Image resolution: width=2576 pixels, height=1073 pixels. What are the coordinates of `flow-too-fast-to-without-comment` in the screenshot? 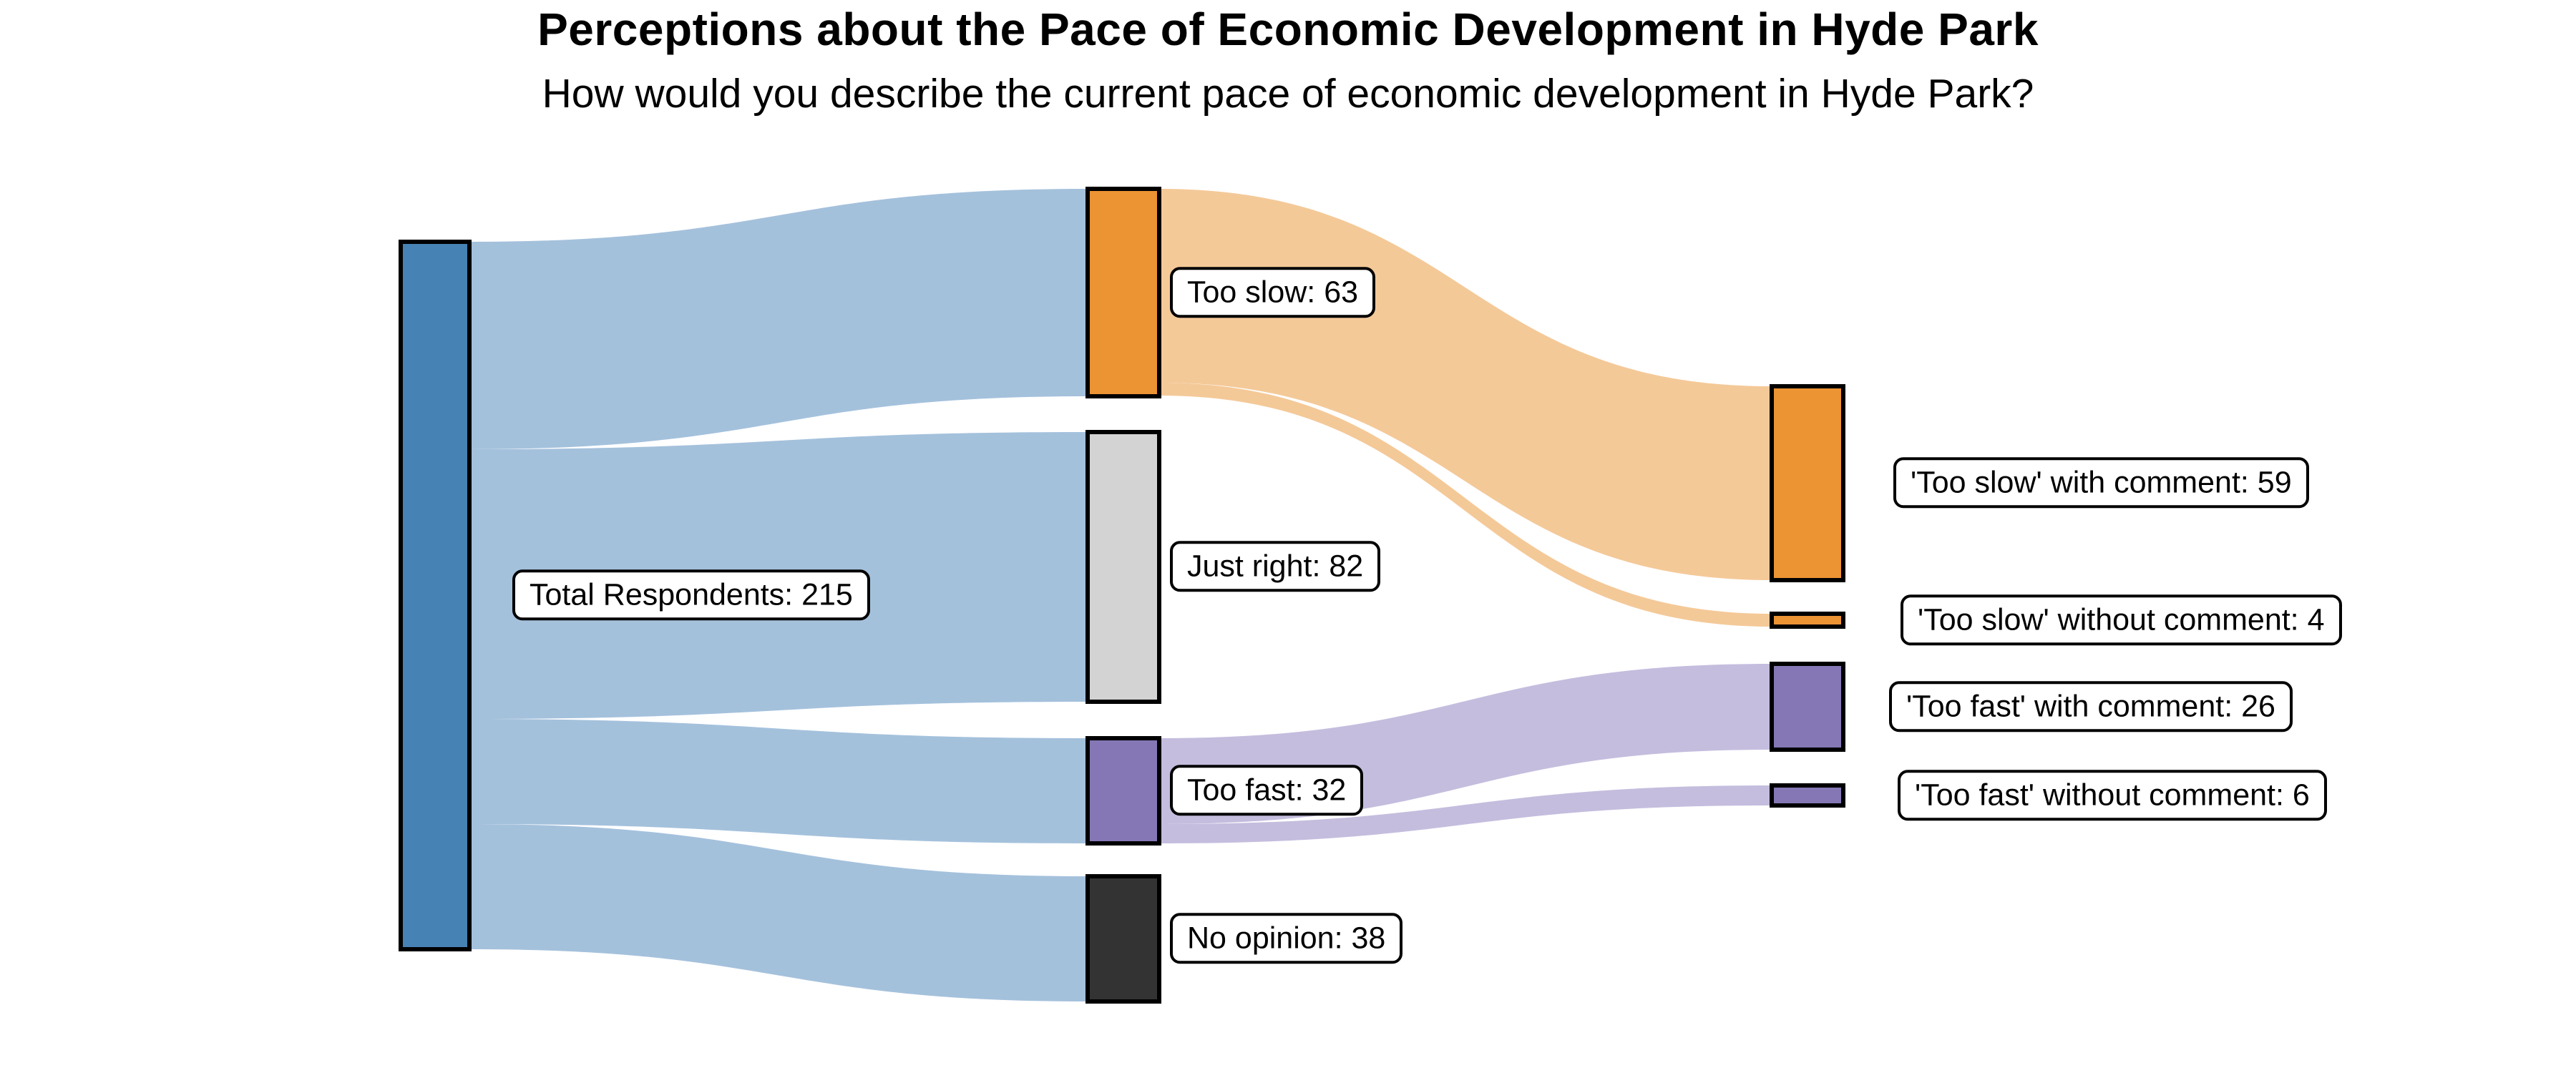 It's located at (1465, 814).